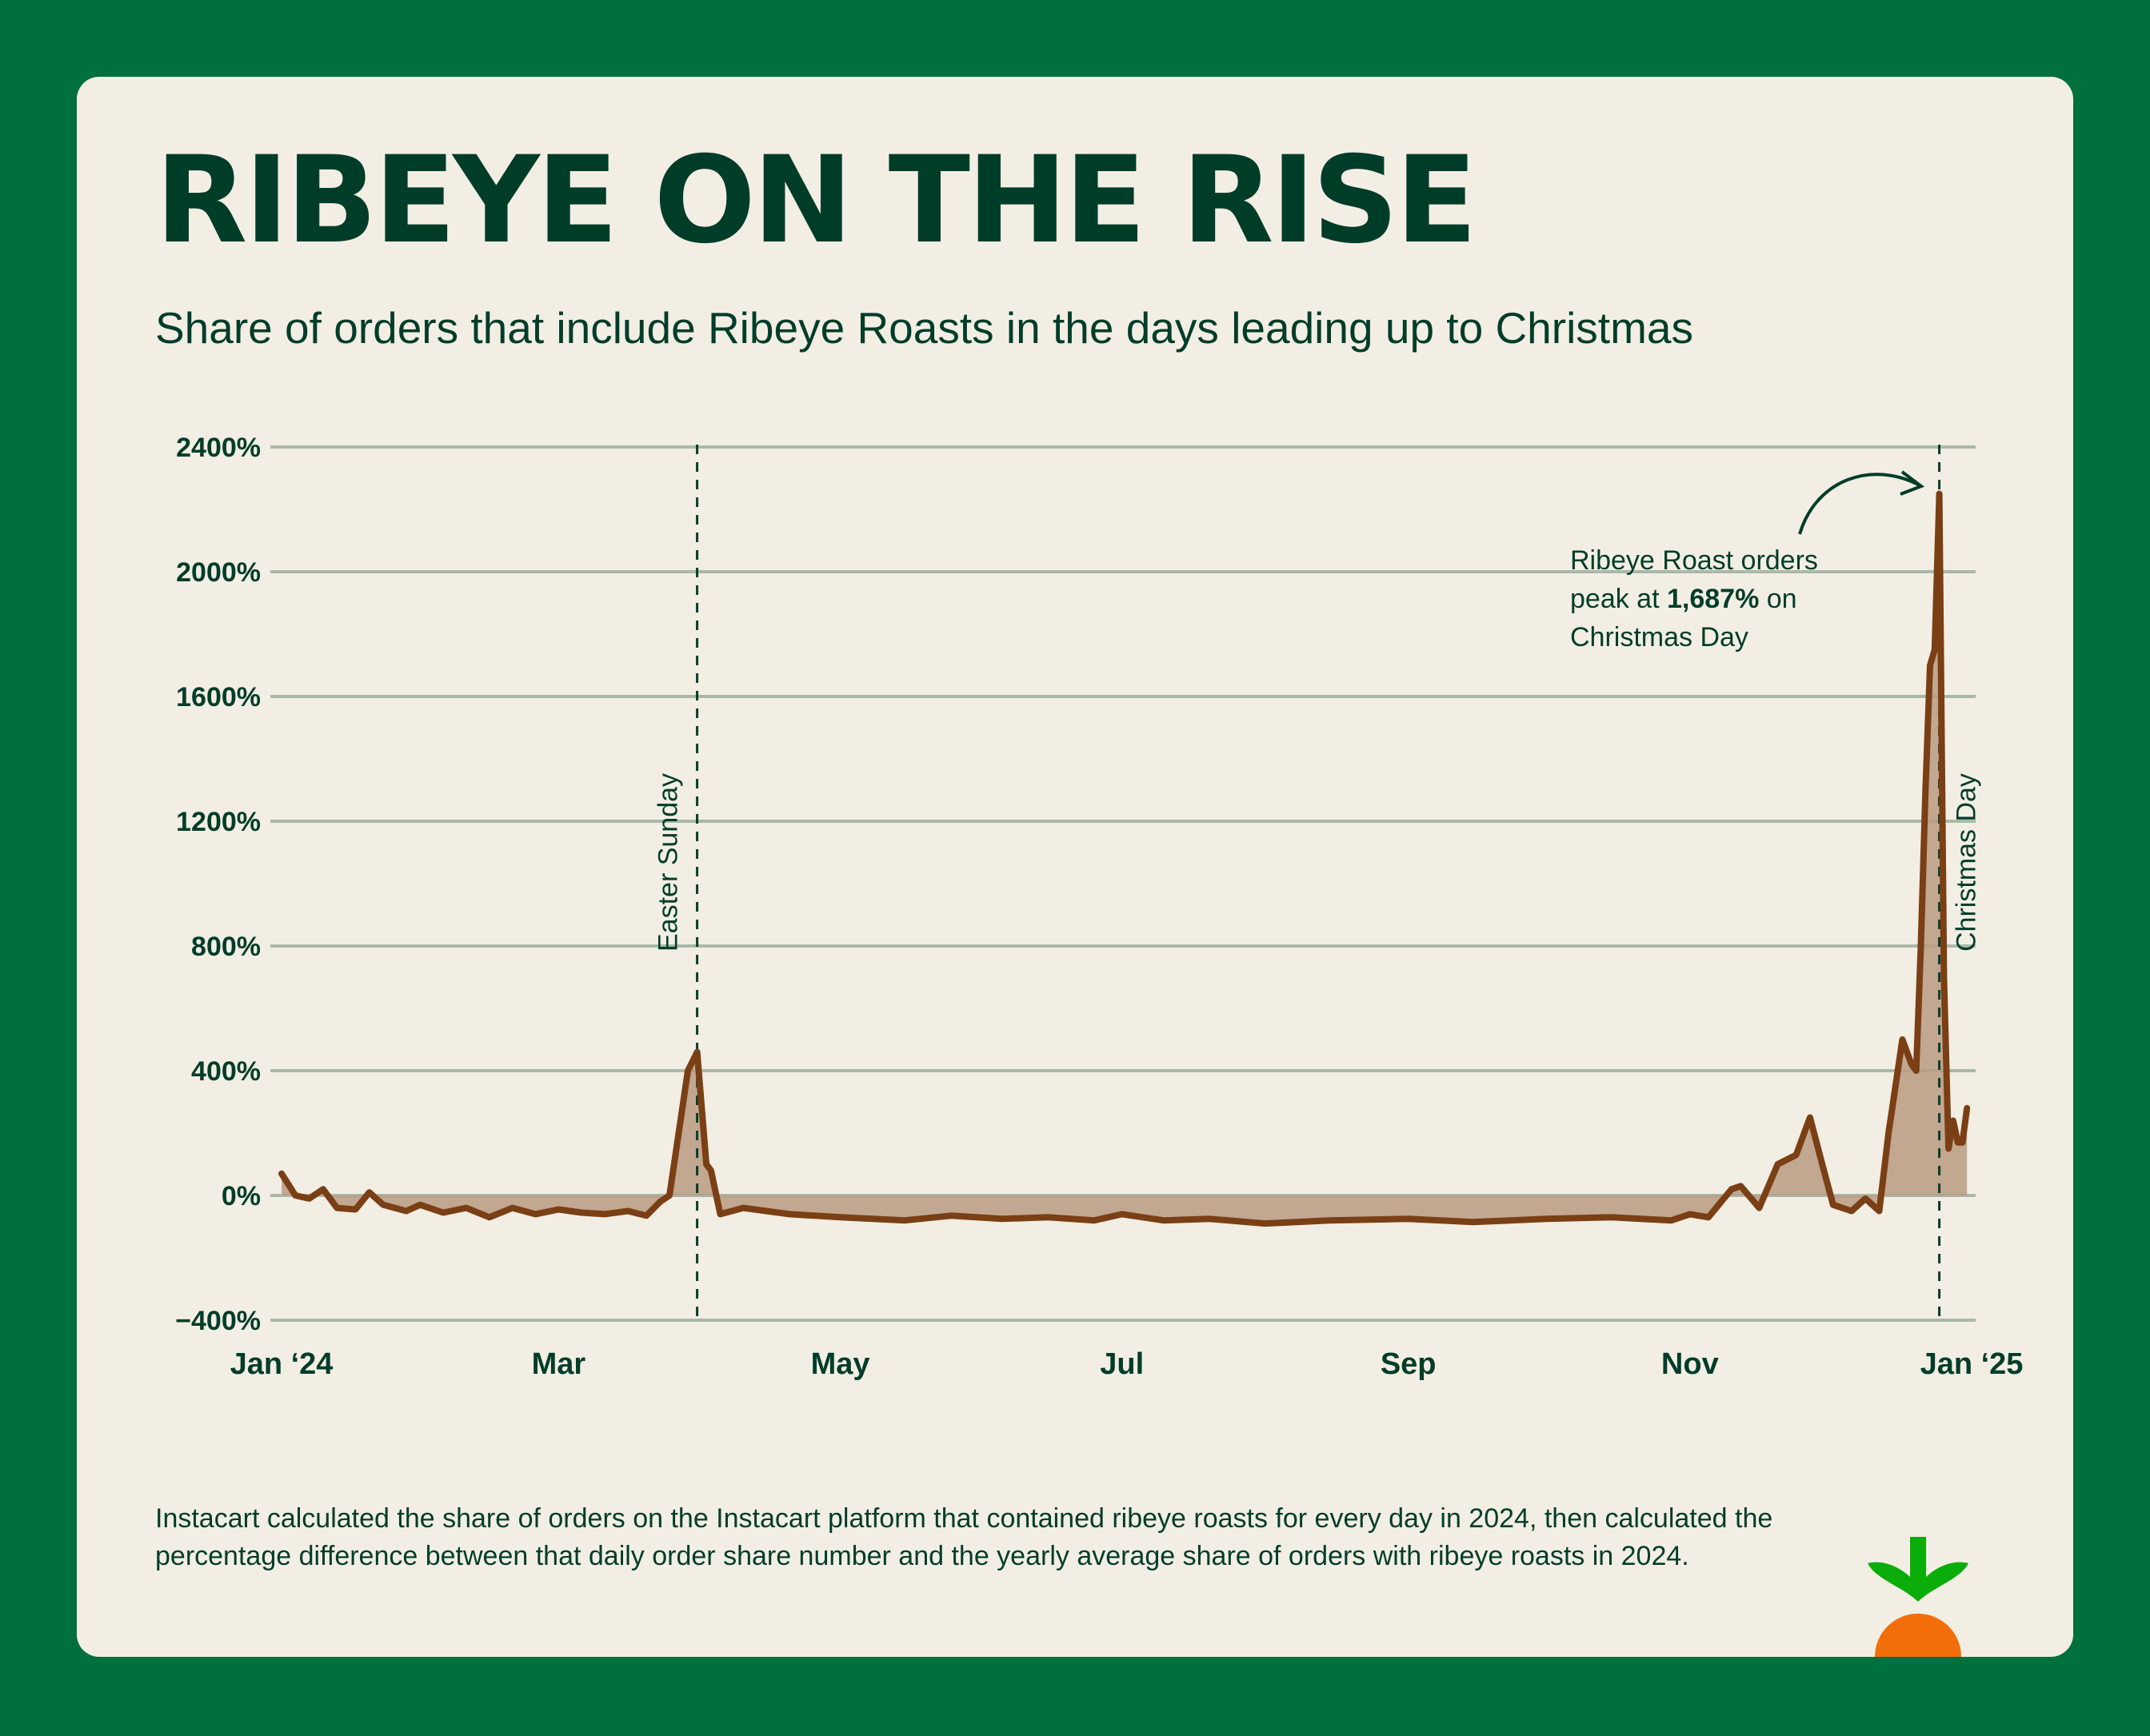  Describe the element at coordinates (218, 448) in the screenshot. I see `y-tick-label: 2400%` at that location.